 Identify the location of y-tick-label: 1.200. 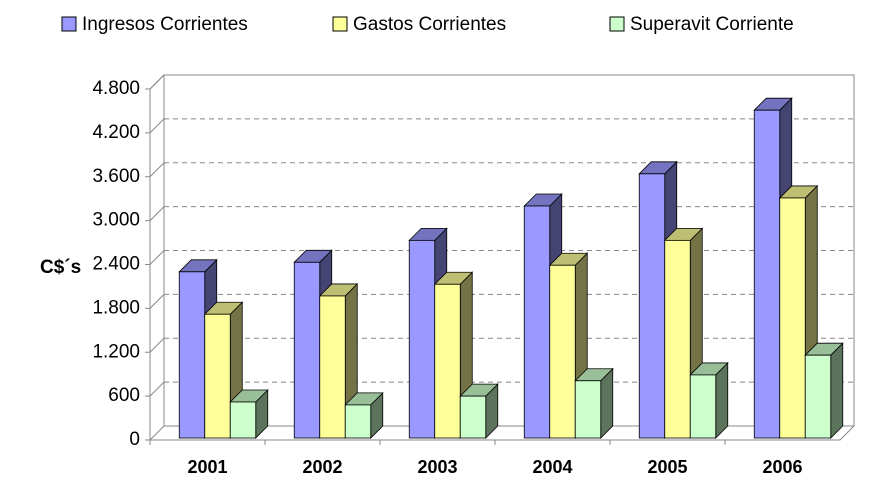
(116, 351).